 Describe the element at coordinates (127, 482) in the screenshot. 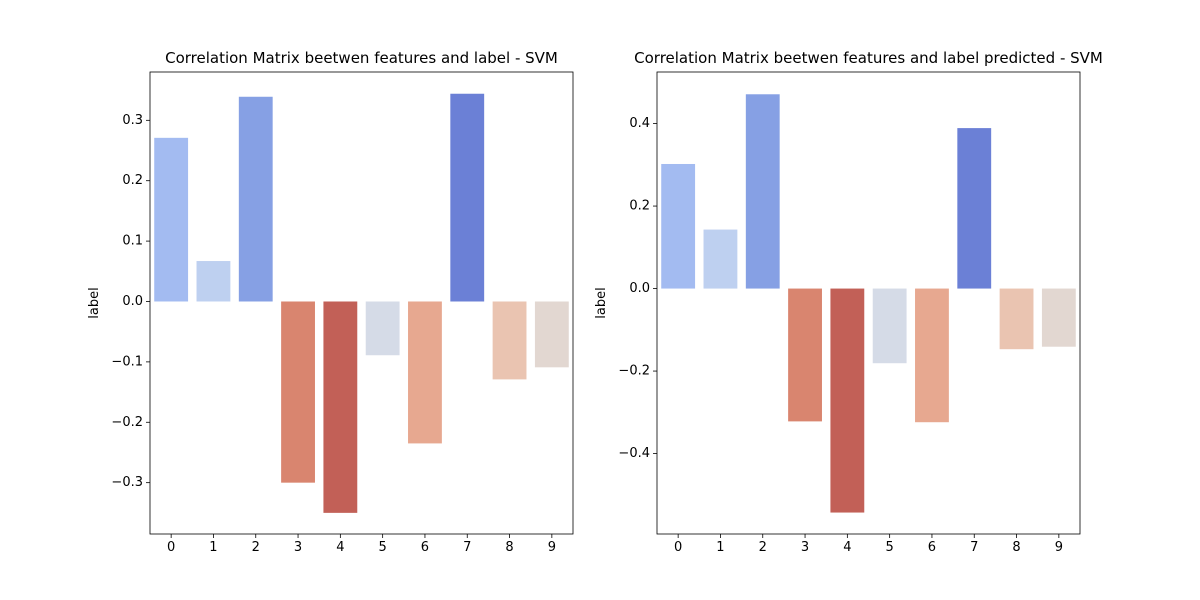

I see `y-tick-label: −0.3` at that location.